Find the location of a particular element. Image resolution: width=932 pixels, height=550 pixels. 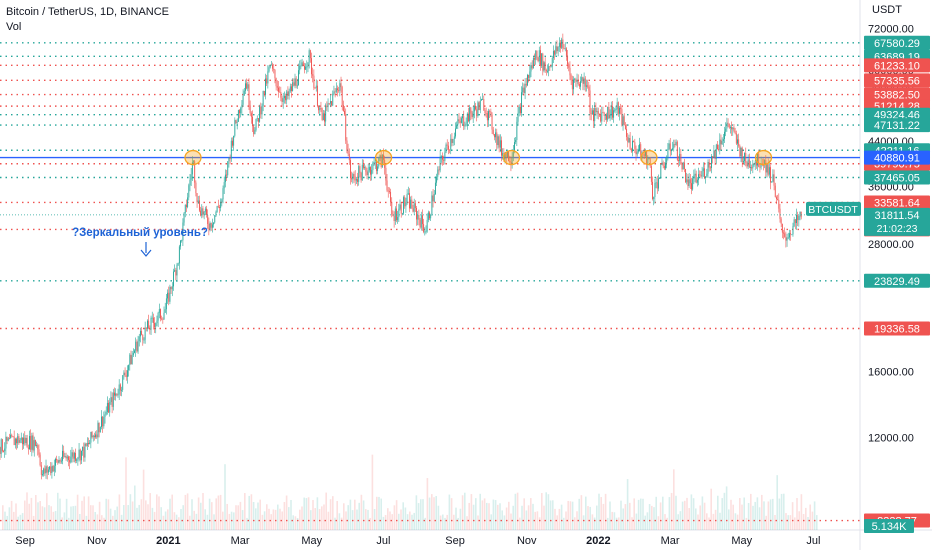

current-price-tag-bg is located at coordinates (897, 221).